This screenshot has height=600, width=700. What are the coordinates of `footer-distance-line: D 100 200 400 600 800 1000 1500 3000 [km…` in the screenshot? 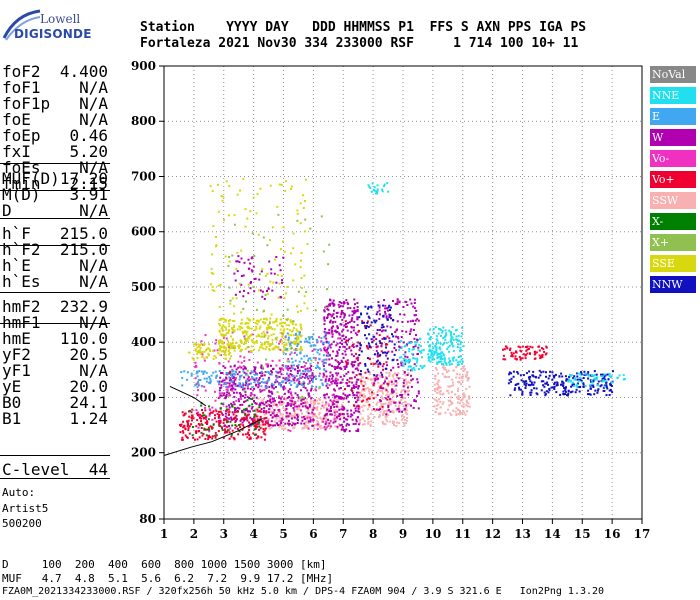 It's located at (164, 564).